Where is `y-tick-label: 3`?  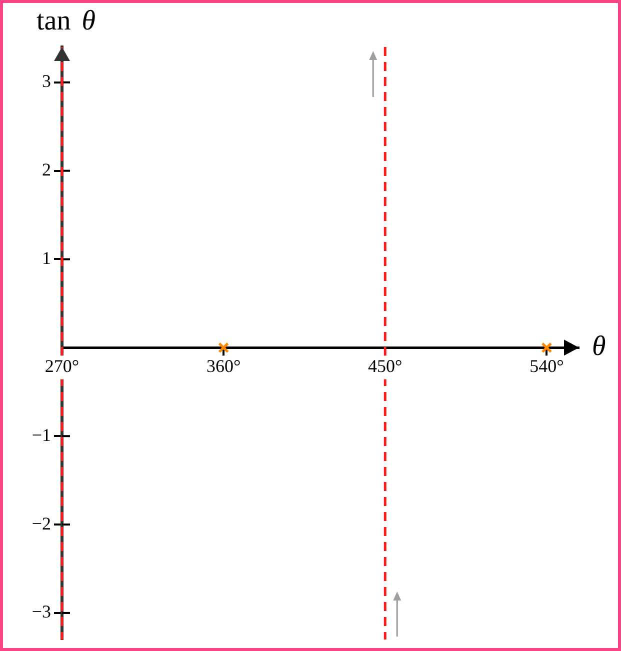
y-tick-label: 3 is located at coordinates (46, 81).